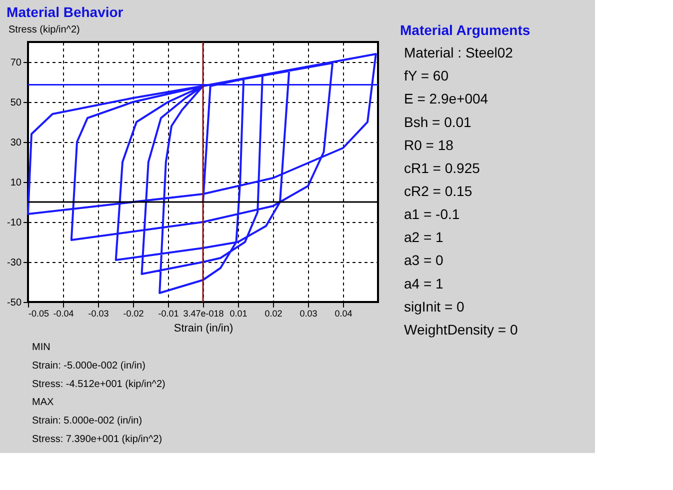  I want to click on x-tick-label: 0.01, so click(239, 313).